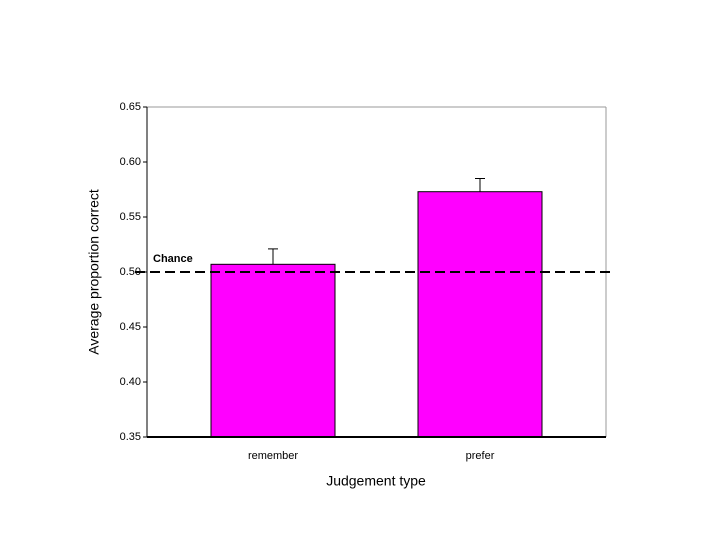  I want to click on y-tick-label: 0.45, so click(130, 327).